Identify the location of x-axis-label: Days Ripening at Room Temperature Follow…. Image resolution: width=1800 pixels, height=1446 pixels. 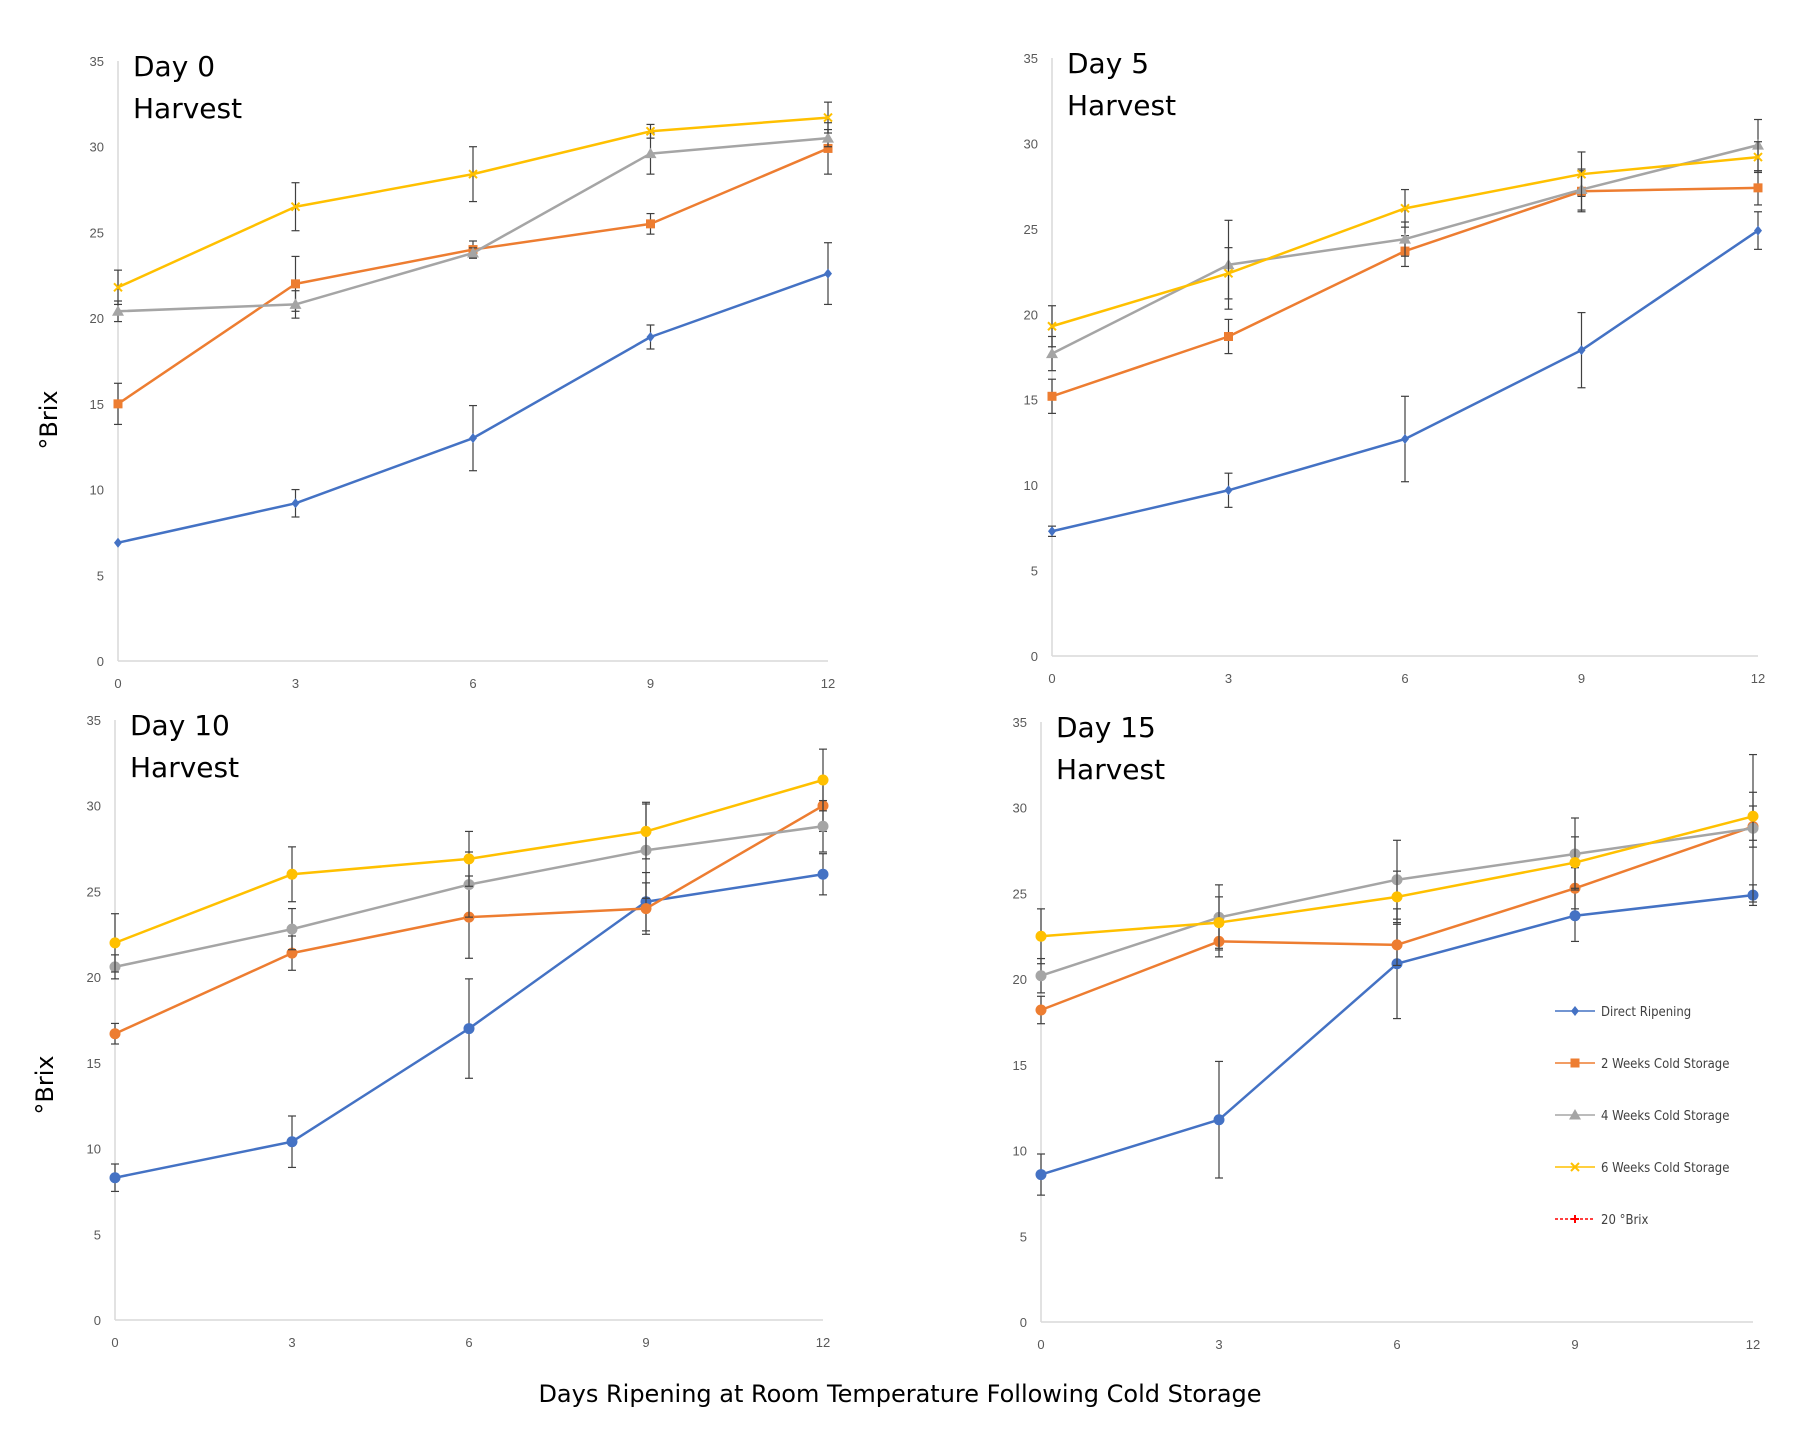
(899, 1394).